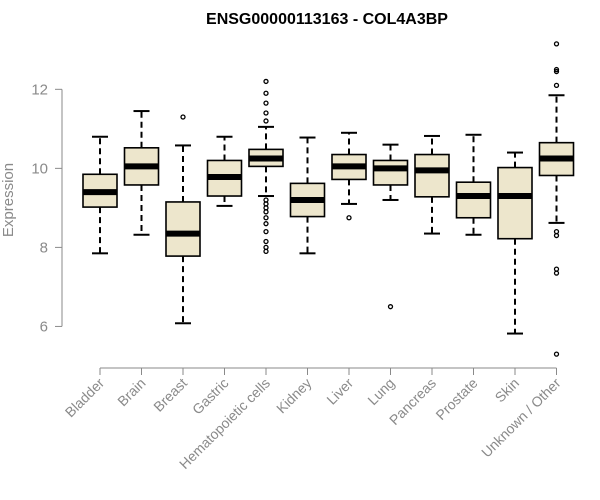  I want to click on box-pancreas, so click(432, 184).